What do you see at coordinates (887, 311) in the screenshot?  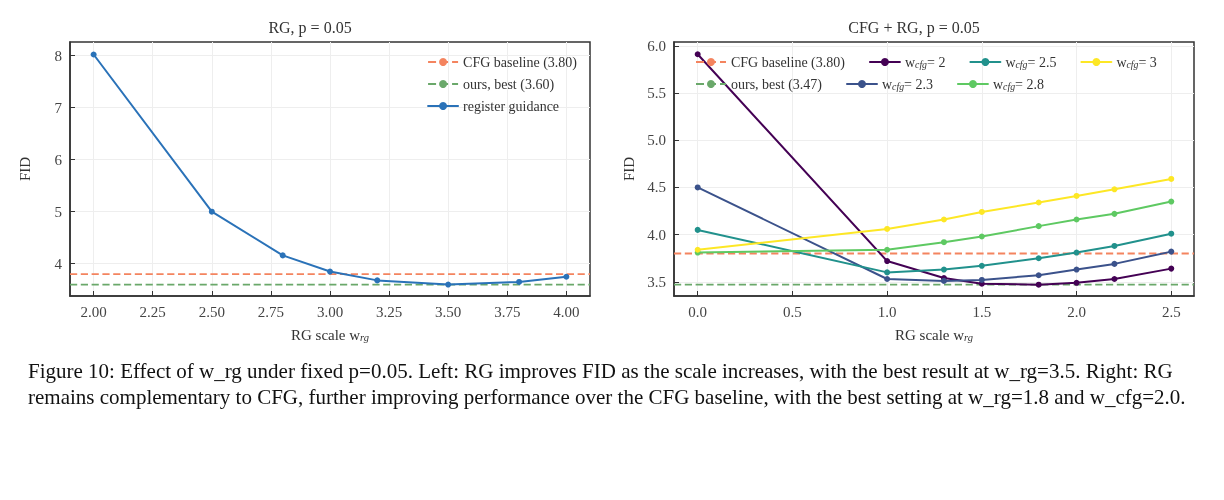 I see `x-tick-label: 1.0` at bounding box center [887, 311].